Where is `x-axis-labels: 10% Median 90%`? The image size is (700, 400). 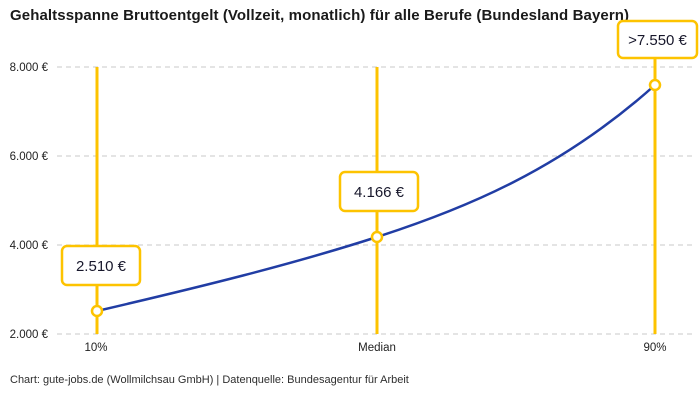
x-axis-labels: 10% Median 90% is located at coordinates (375, 348).